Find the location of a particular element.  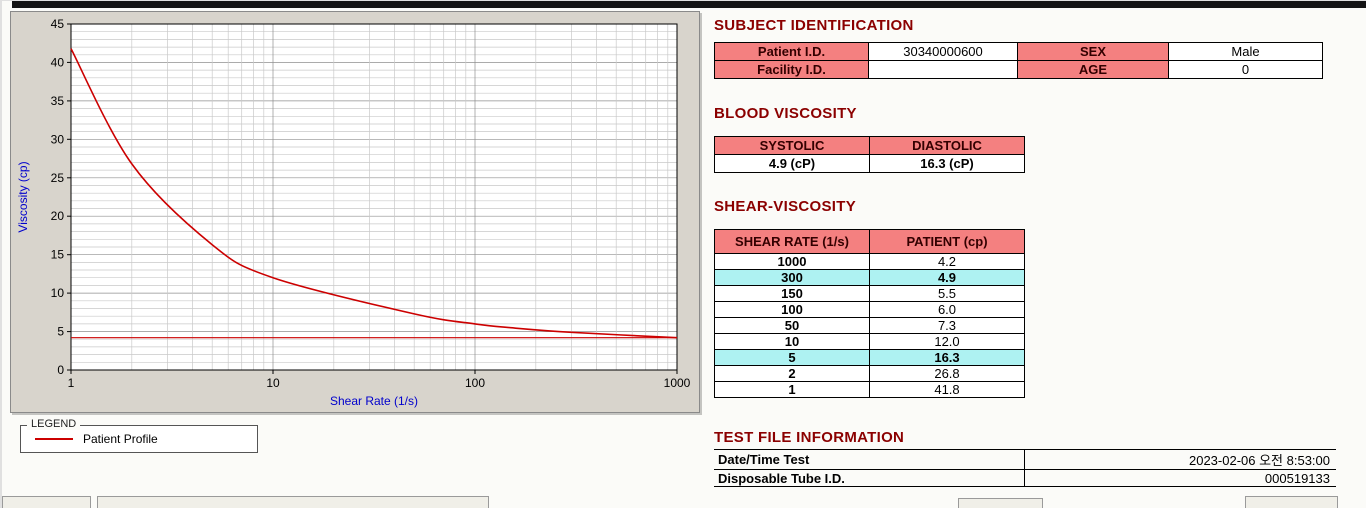

shear-rate-cell: 100 is located at coordinates (792, 309).